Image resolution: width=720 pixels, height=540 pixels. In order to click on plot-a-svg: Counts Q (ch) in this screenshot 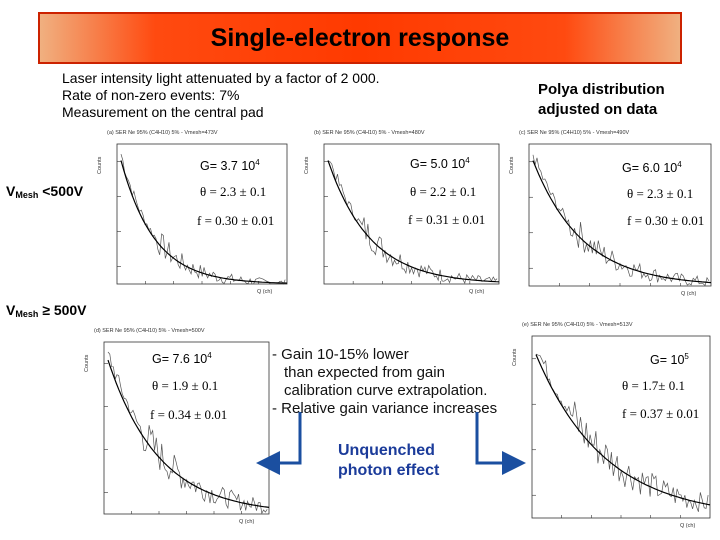, I will do `click(192, 219)`.